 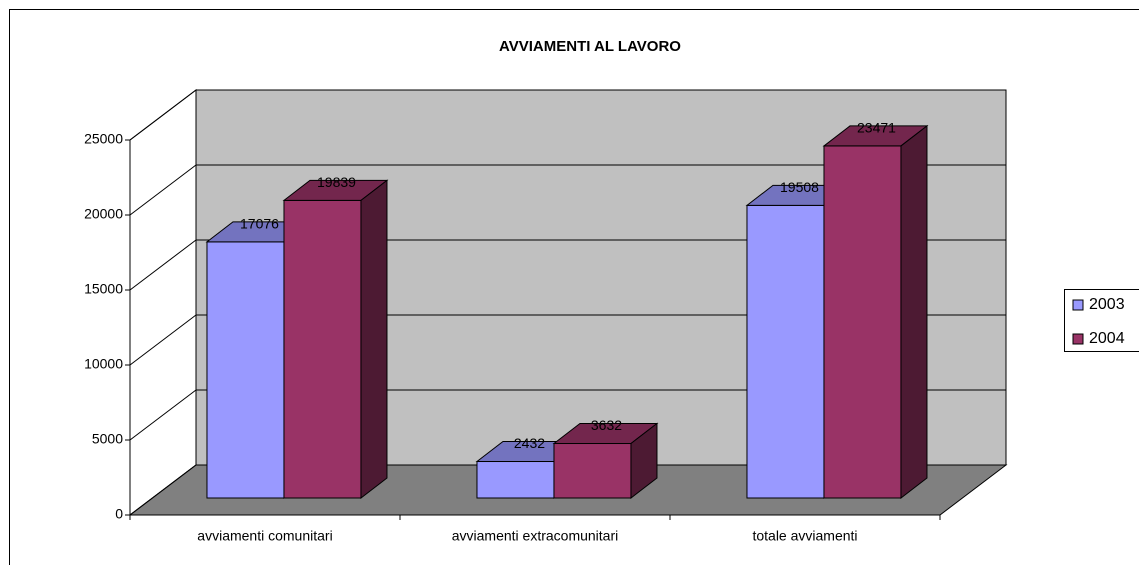 What do you see at coordinates (1107, 304) in the screenshot?
I see `legend-label: 2003` at bounding box center [1107, 304].